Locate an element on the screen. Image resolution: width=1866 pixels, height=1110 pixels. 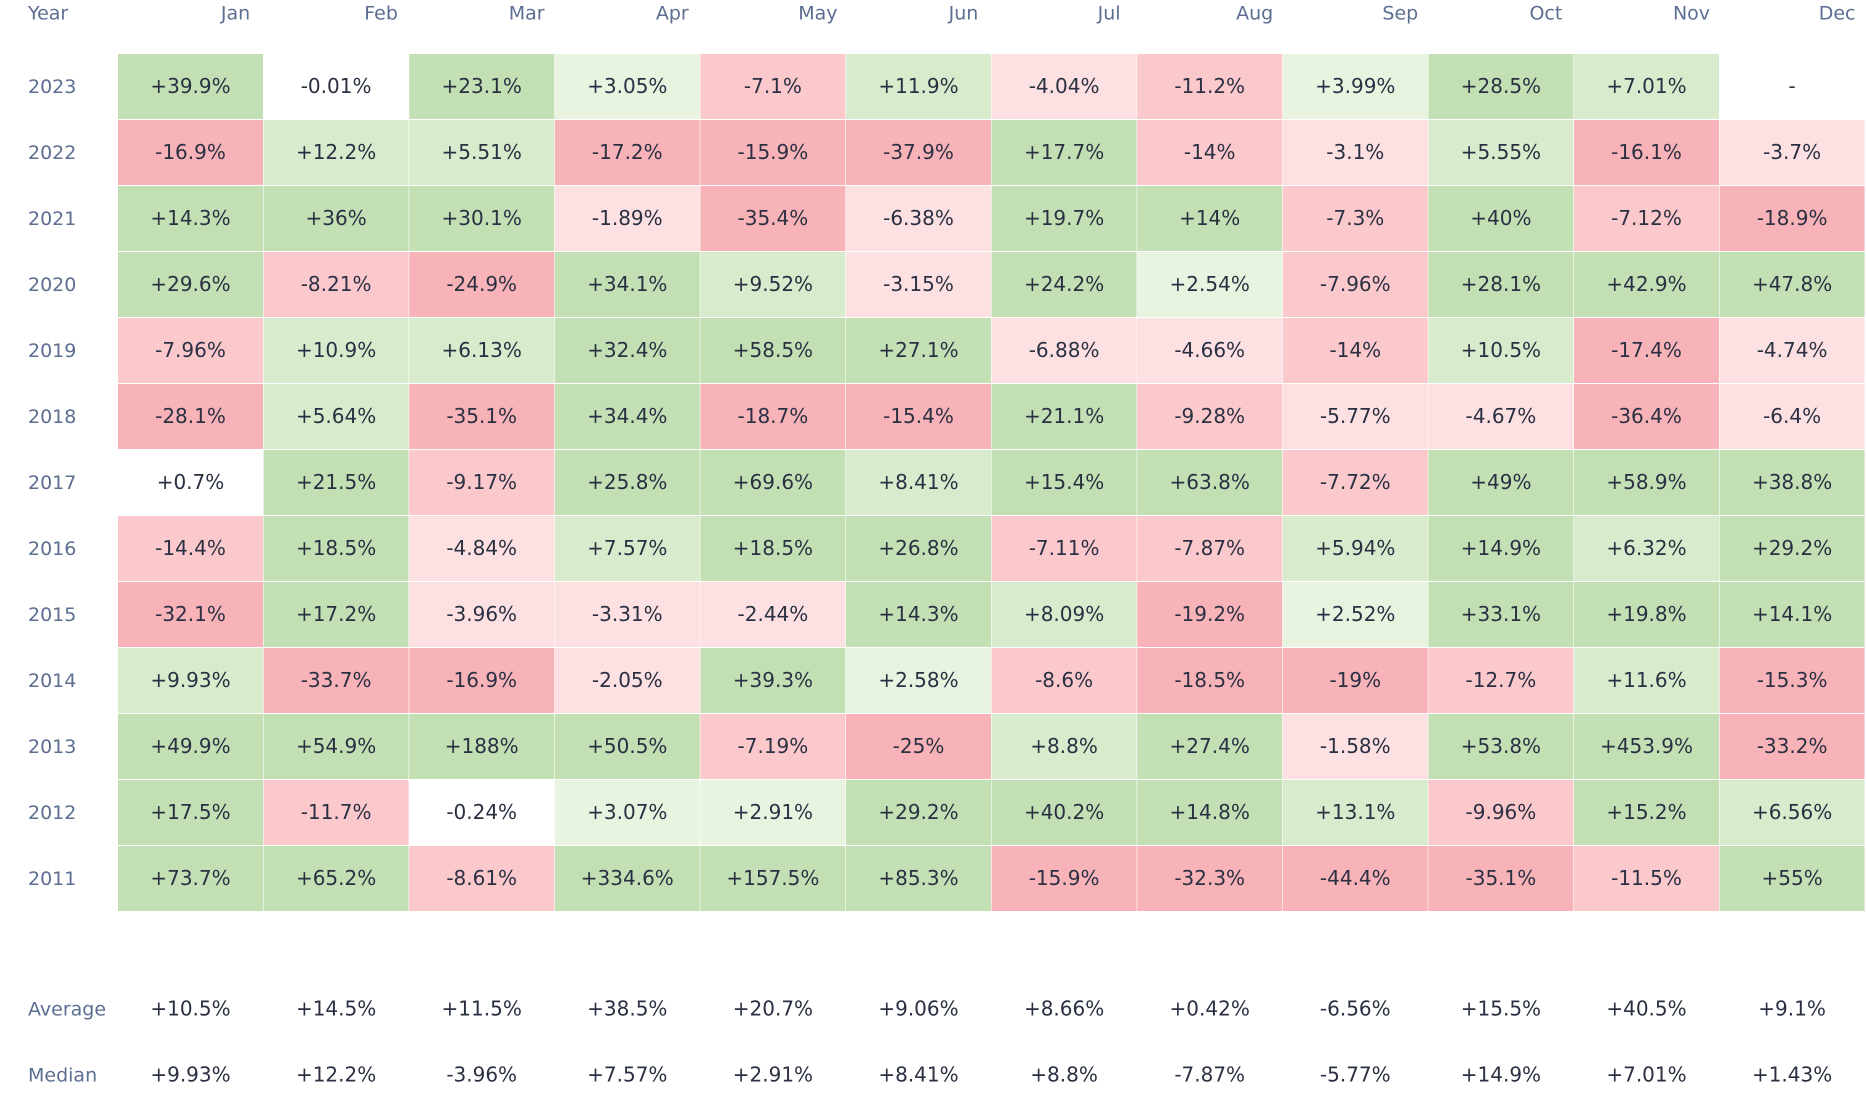
cell-value: -18.9% is located at coordinates (1792, 218).